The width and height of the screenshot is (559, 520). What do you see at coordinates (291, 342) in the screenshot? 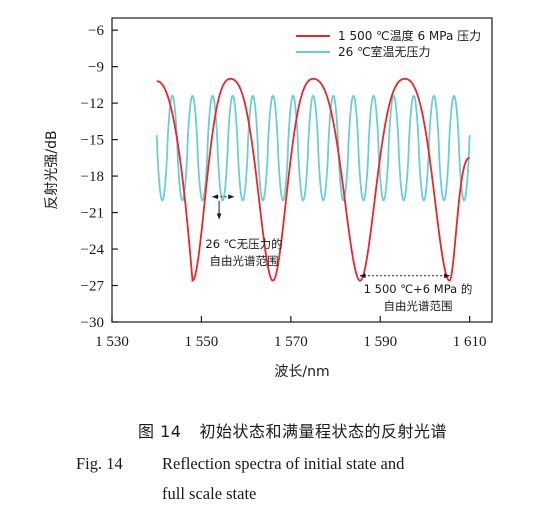
I see `x-tick-label: 1 570` at bounding box center [291, 342].